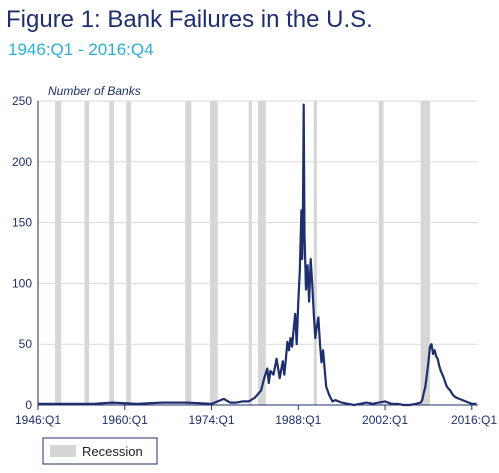  Describe the element at coordinates (125, 420) in the screenshot. I see `x-tick-label-1: 1960:Q1` at that location.